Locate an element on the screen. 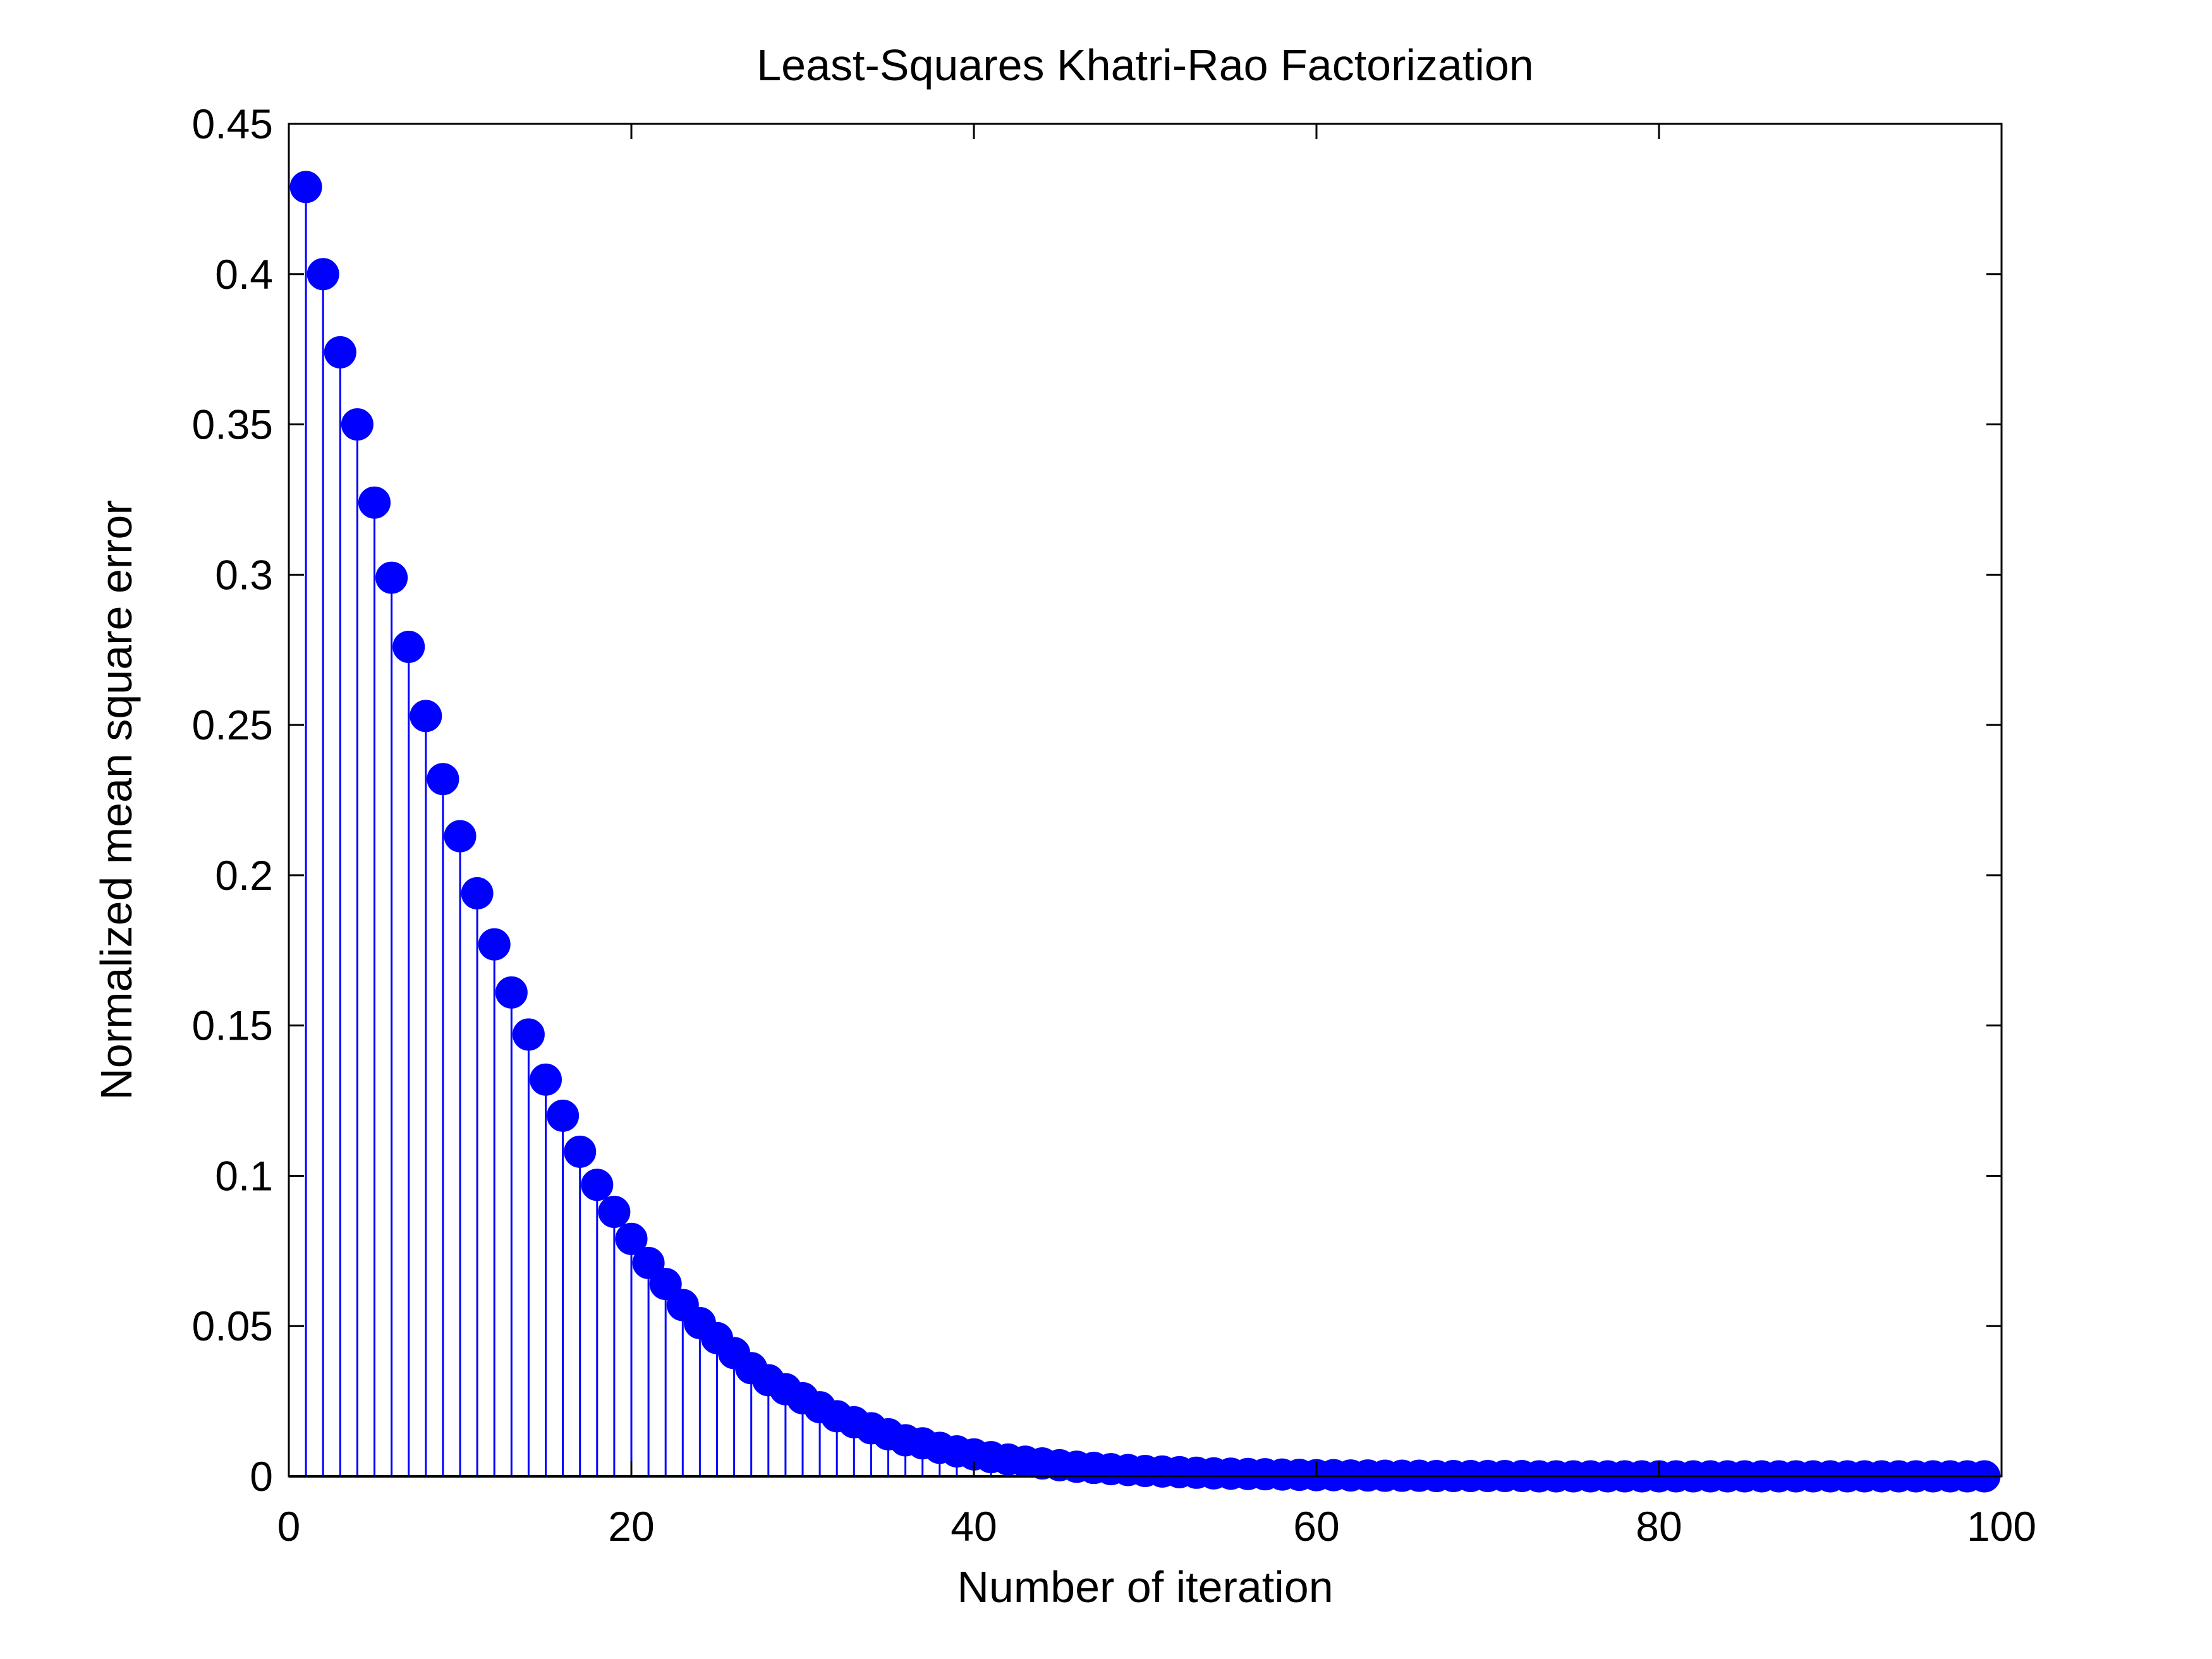 The image size is (2212, 1659). y-tick-label: 0.45 is located at coordinates (232, 123).